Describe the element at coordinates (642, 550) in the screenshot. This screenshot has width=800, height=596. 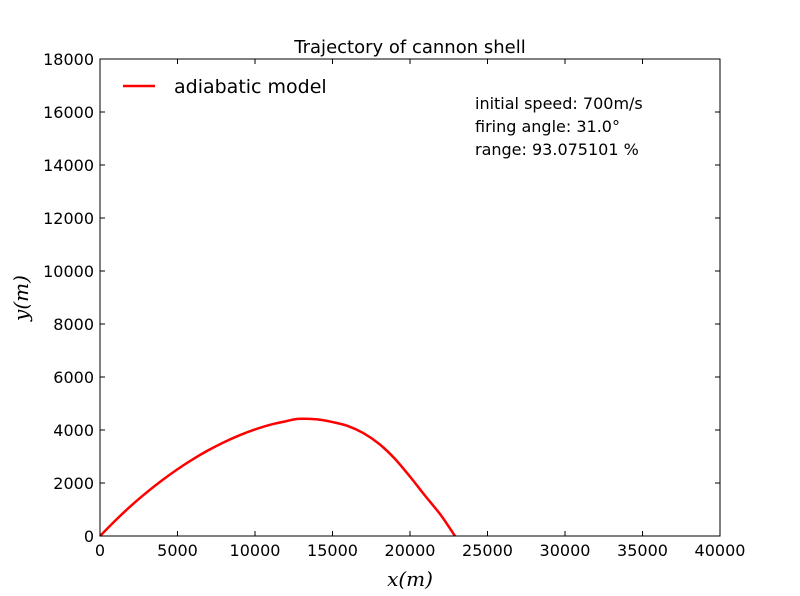
I see `x-tick-label-35000: 35000` at that location.